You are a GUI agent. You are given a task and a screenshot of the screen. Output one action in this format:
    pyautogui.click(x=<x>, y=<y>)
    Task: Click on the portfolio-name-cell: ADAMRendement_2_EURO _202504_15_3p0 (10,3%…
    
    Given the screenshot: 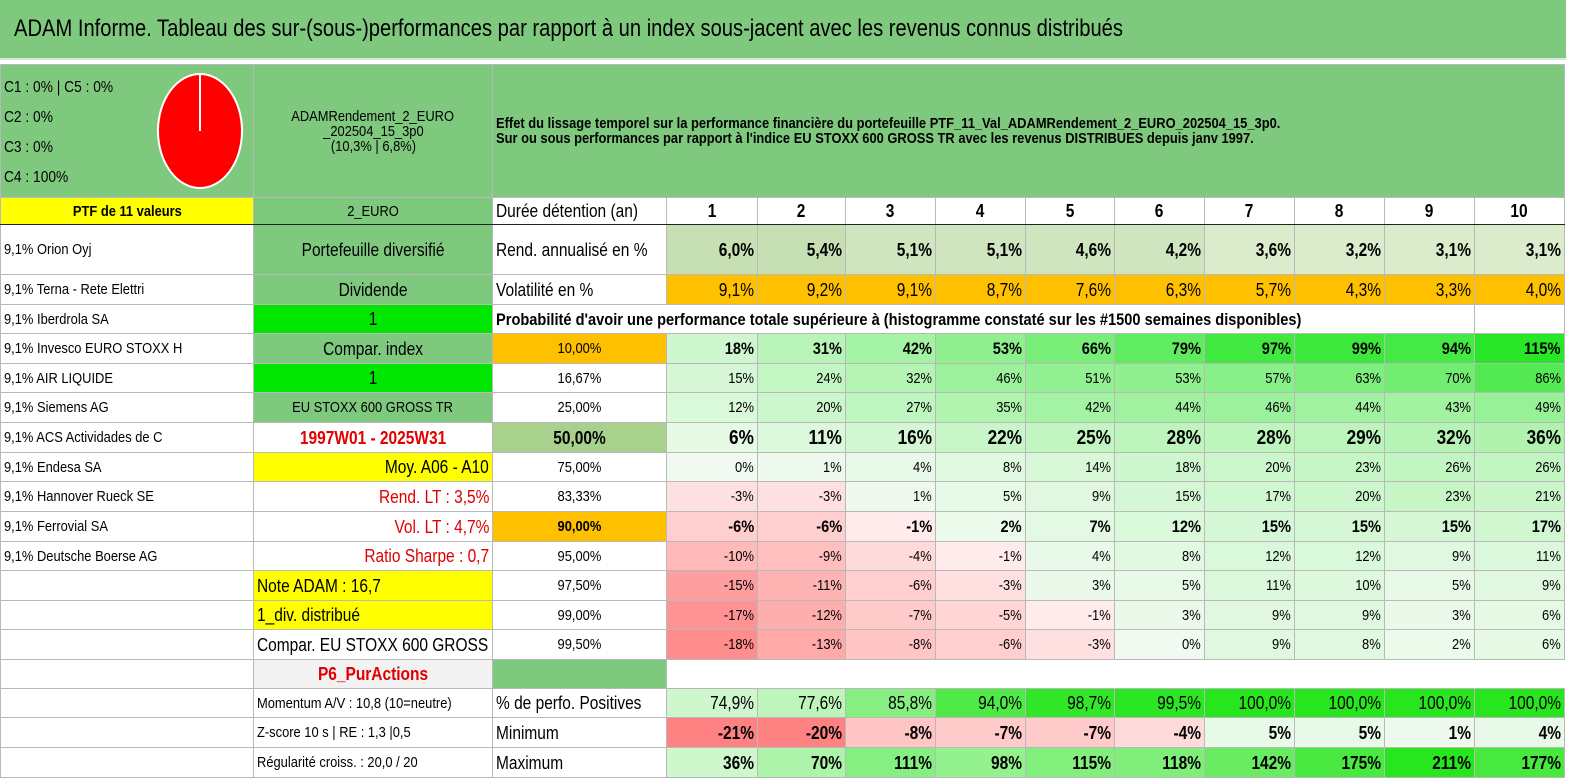 What is the action you would take?
    pyautogui.click(x=373, y=131)
    